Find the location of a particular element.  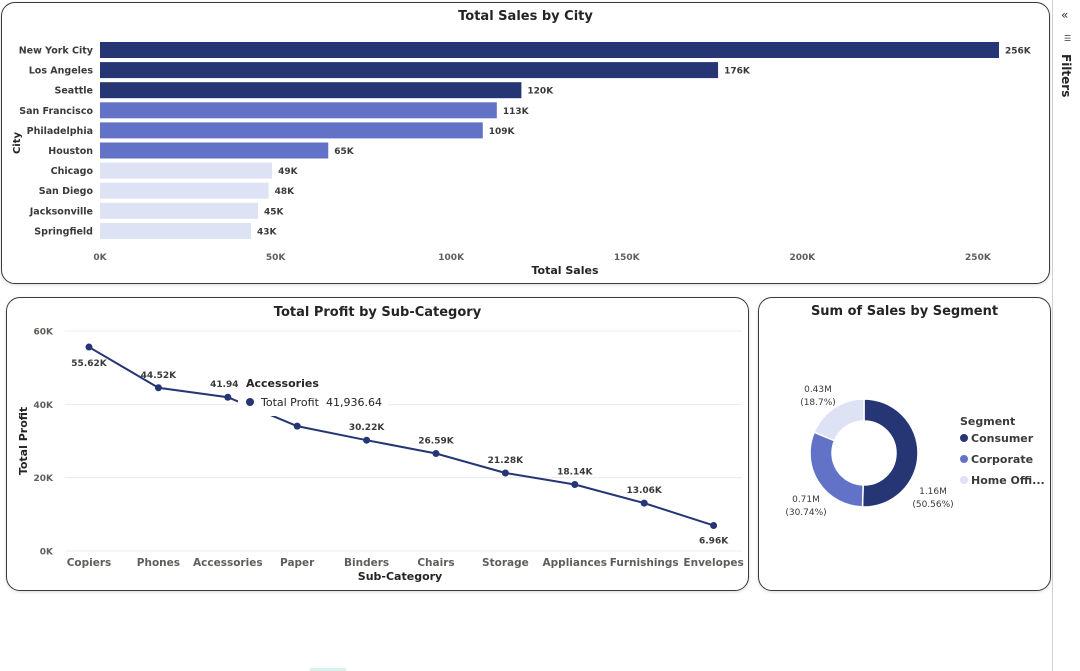

bar-data-label: 176K is located at coordinates (737, 72).